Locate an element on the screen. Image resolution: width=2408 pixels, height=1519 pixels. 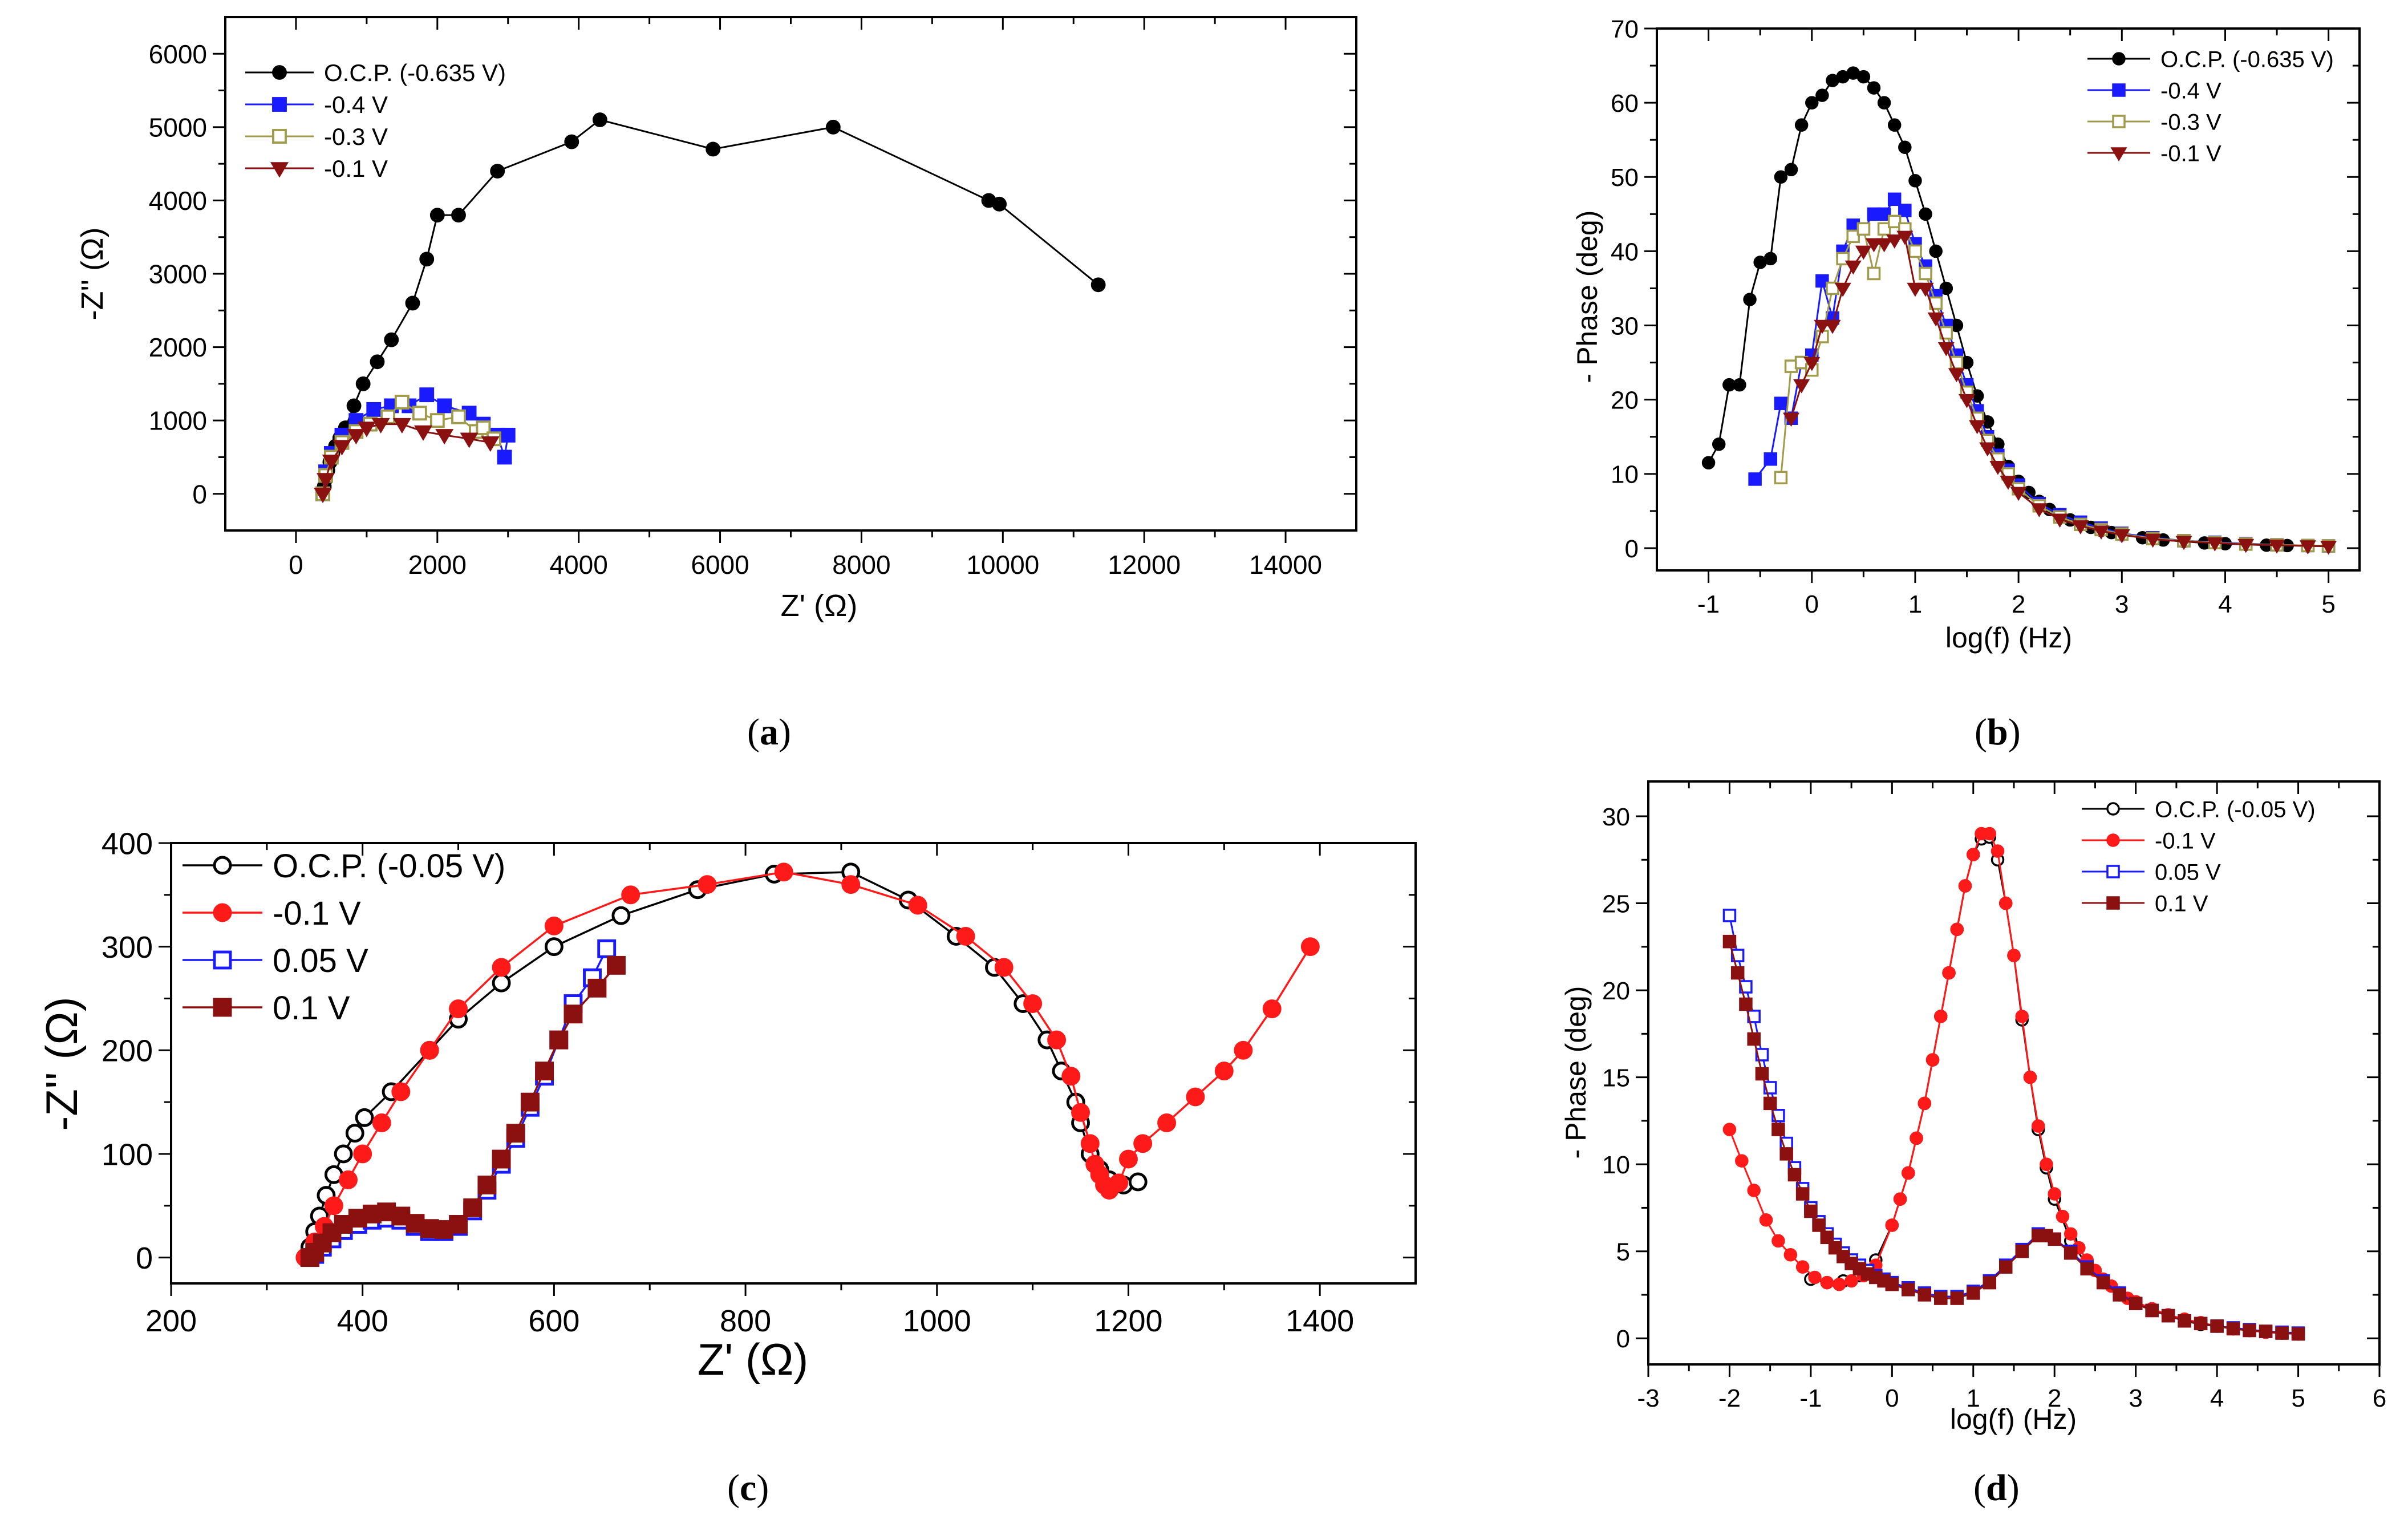
y-tick-label: 400 is located at coordinates (127, 844).